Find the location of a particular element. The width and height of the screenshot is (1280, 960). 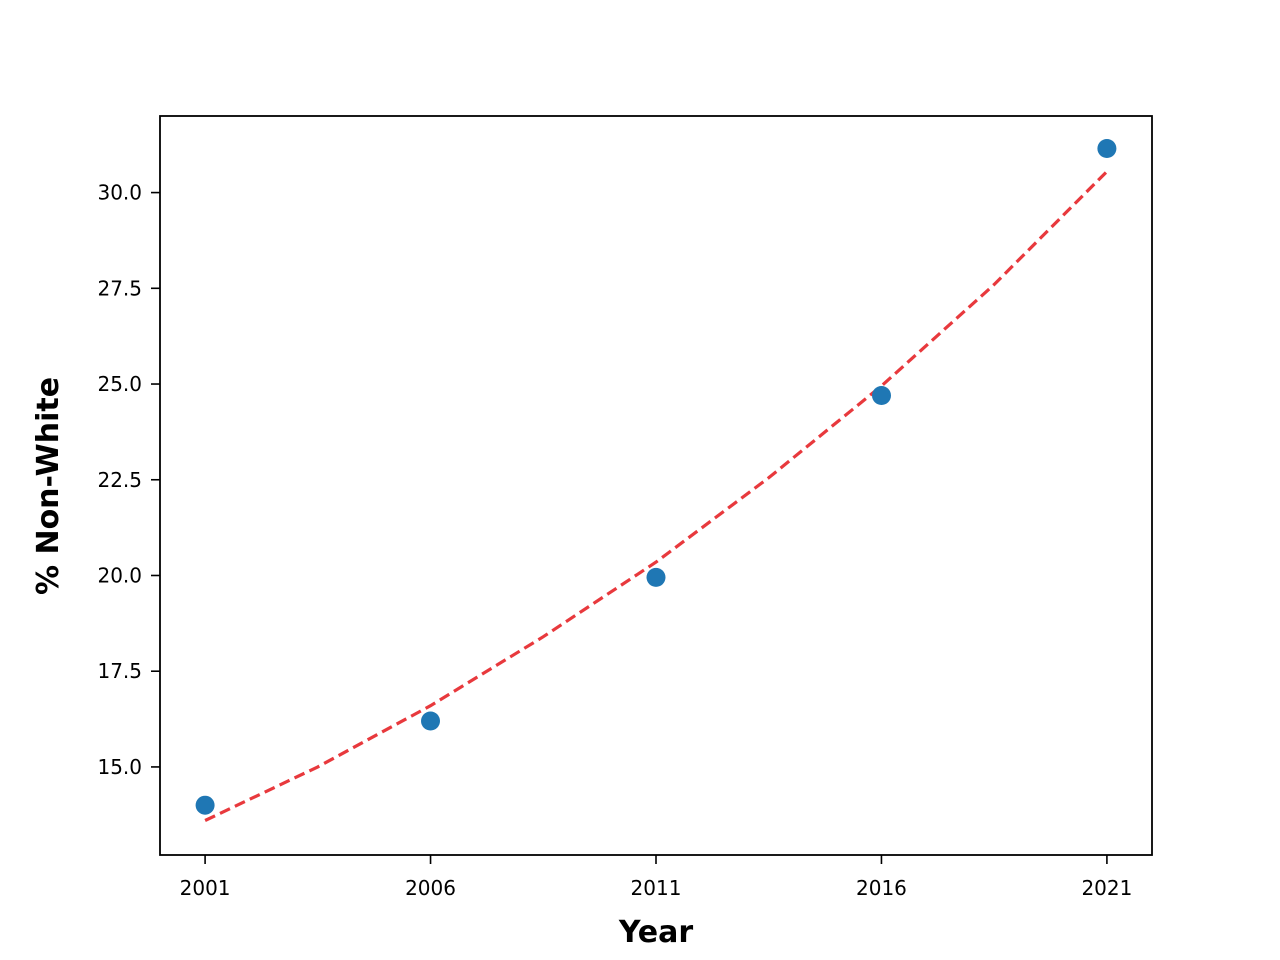

data-point-2006 is located at coordinates (430, 721).